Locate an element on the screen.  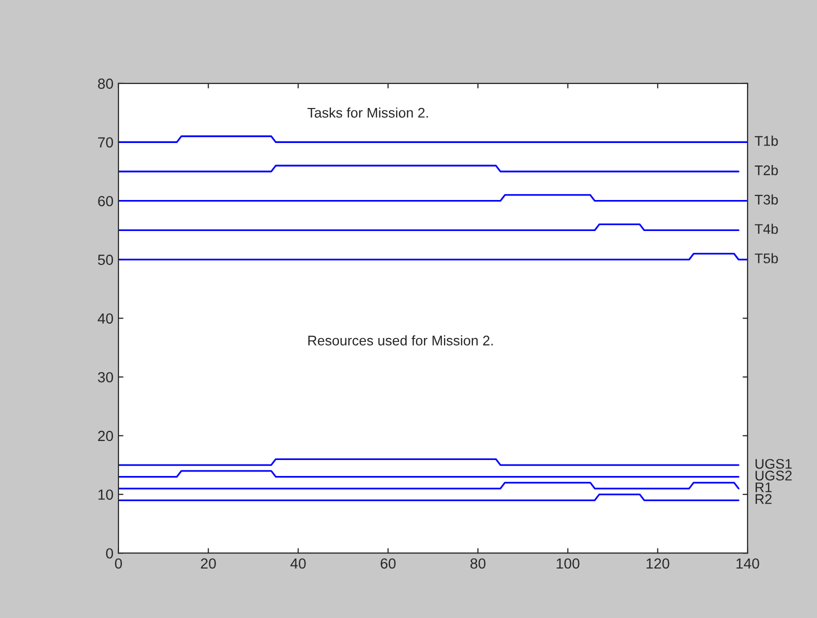
y-tick-label: 0 is located at coordinates (110, 553).